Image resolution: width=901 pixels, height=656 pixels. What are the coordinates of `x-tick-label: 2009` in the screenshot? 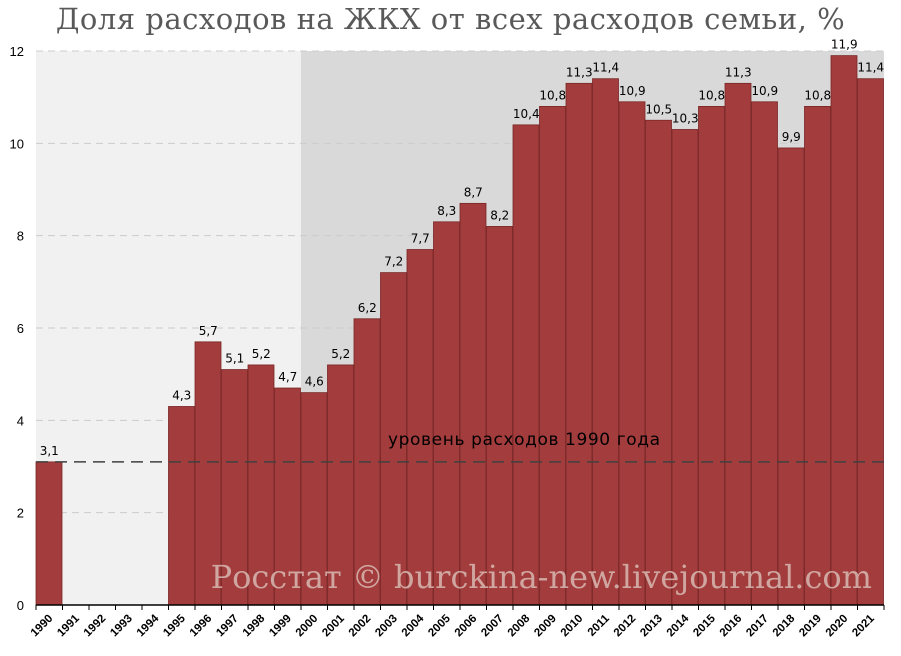 It's located at (545, 626).